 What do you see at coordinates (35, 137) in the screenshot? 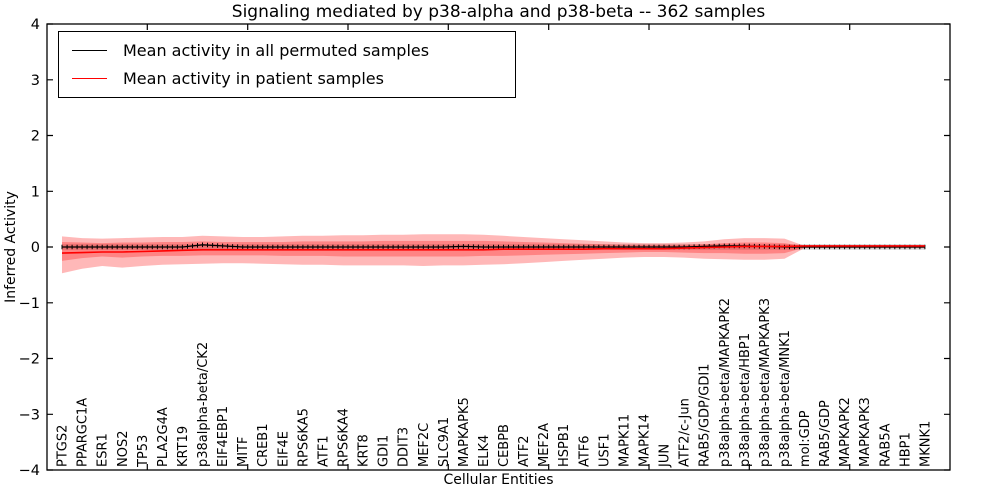
I see `y-tick-label: 2` at bounding box center [35, 137].